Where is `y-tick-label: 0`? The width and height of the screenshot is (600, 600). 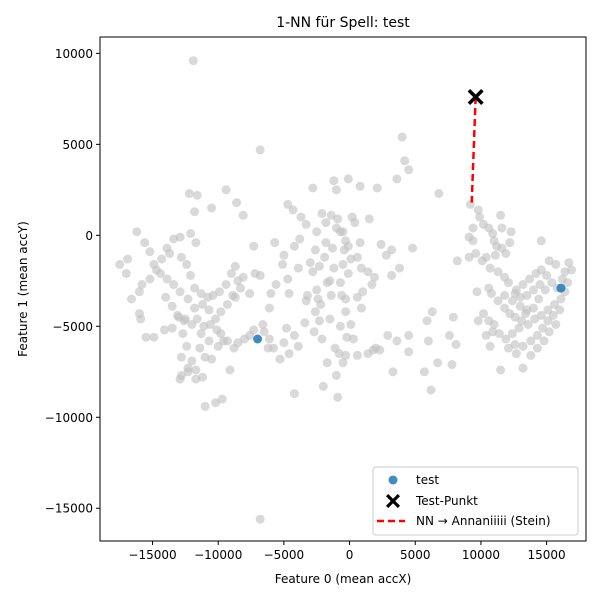 y-tick-label: 0 is located at coordinates (89, 236).